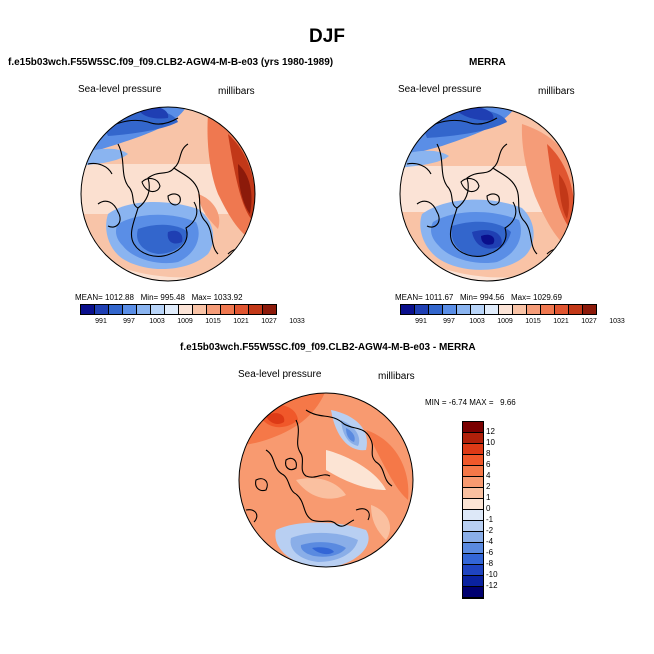  Describe the element at coordinates (280, 374) in the screenshot. I see `diff-variable-label: Sea-level pressure` at that location.